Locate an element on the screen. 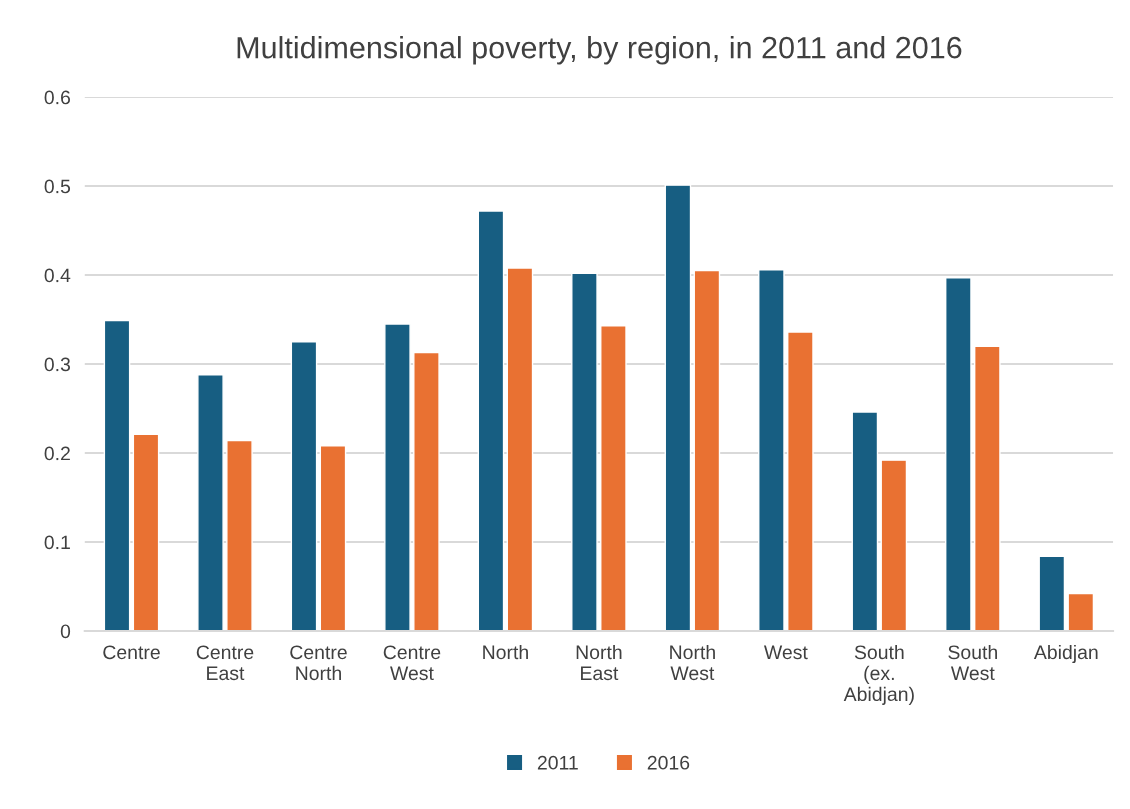 The width and height of the screenshot is (1130, 809). x-tick-label: Abidjan is located at coordinates (1065, 654).